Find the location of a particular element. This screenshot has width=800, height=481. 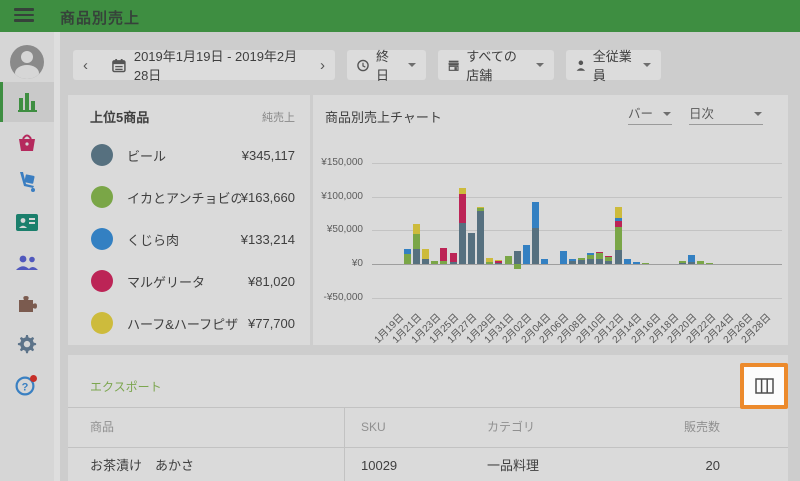

sidebar-item-help: ? is located at coordinates (27, 385).